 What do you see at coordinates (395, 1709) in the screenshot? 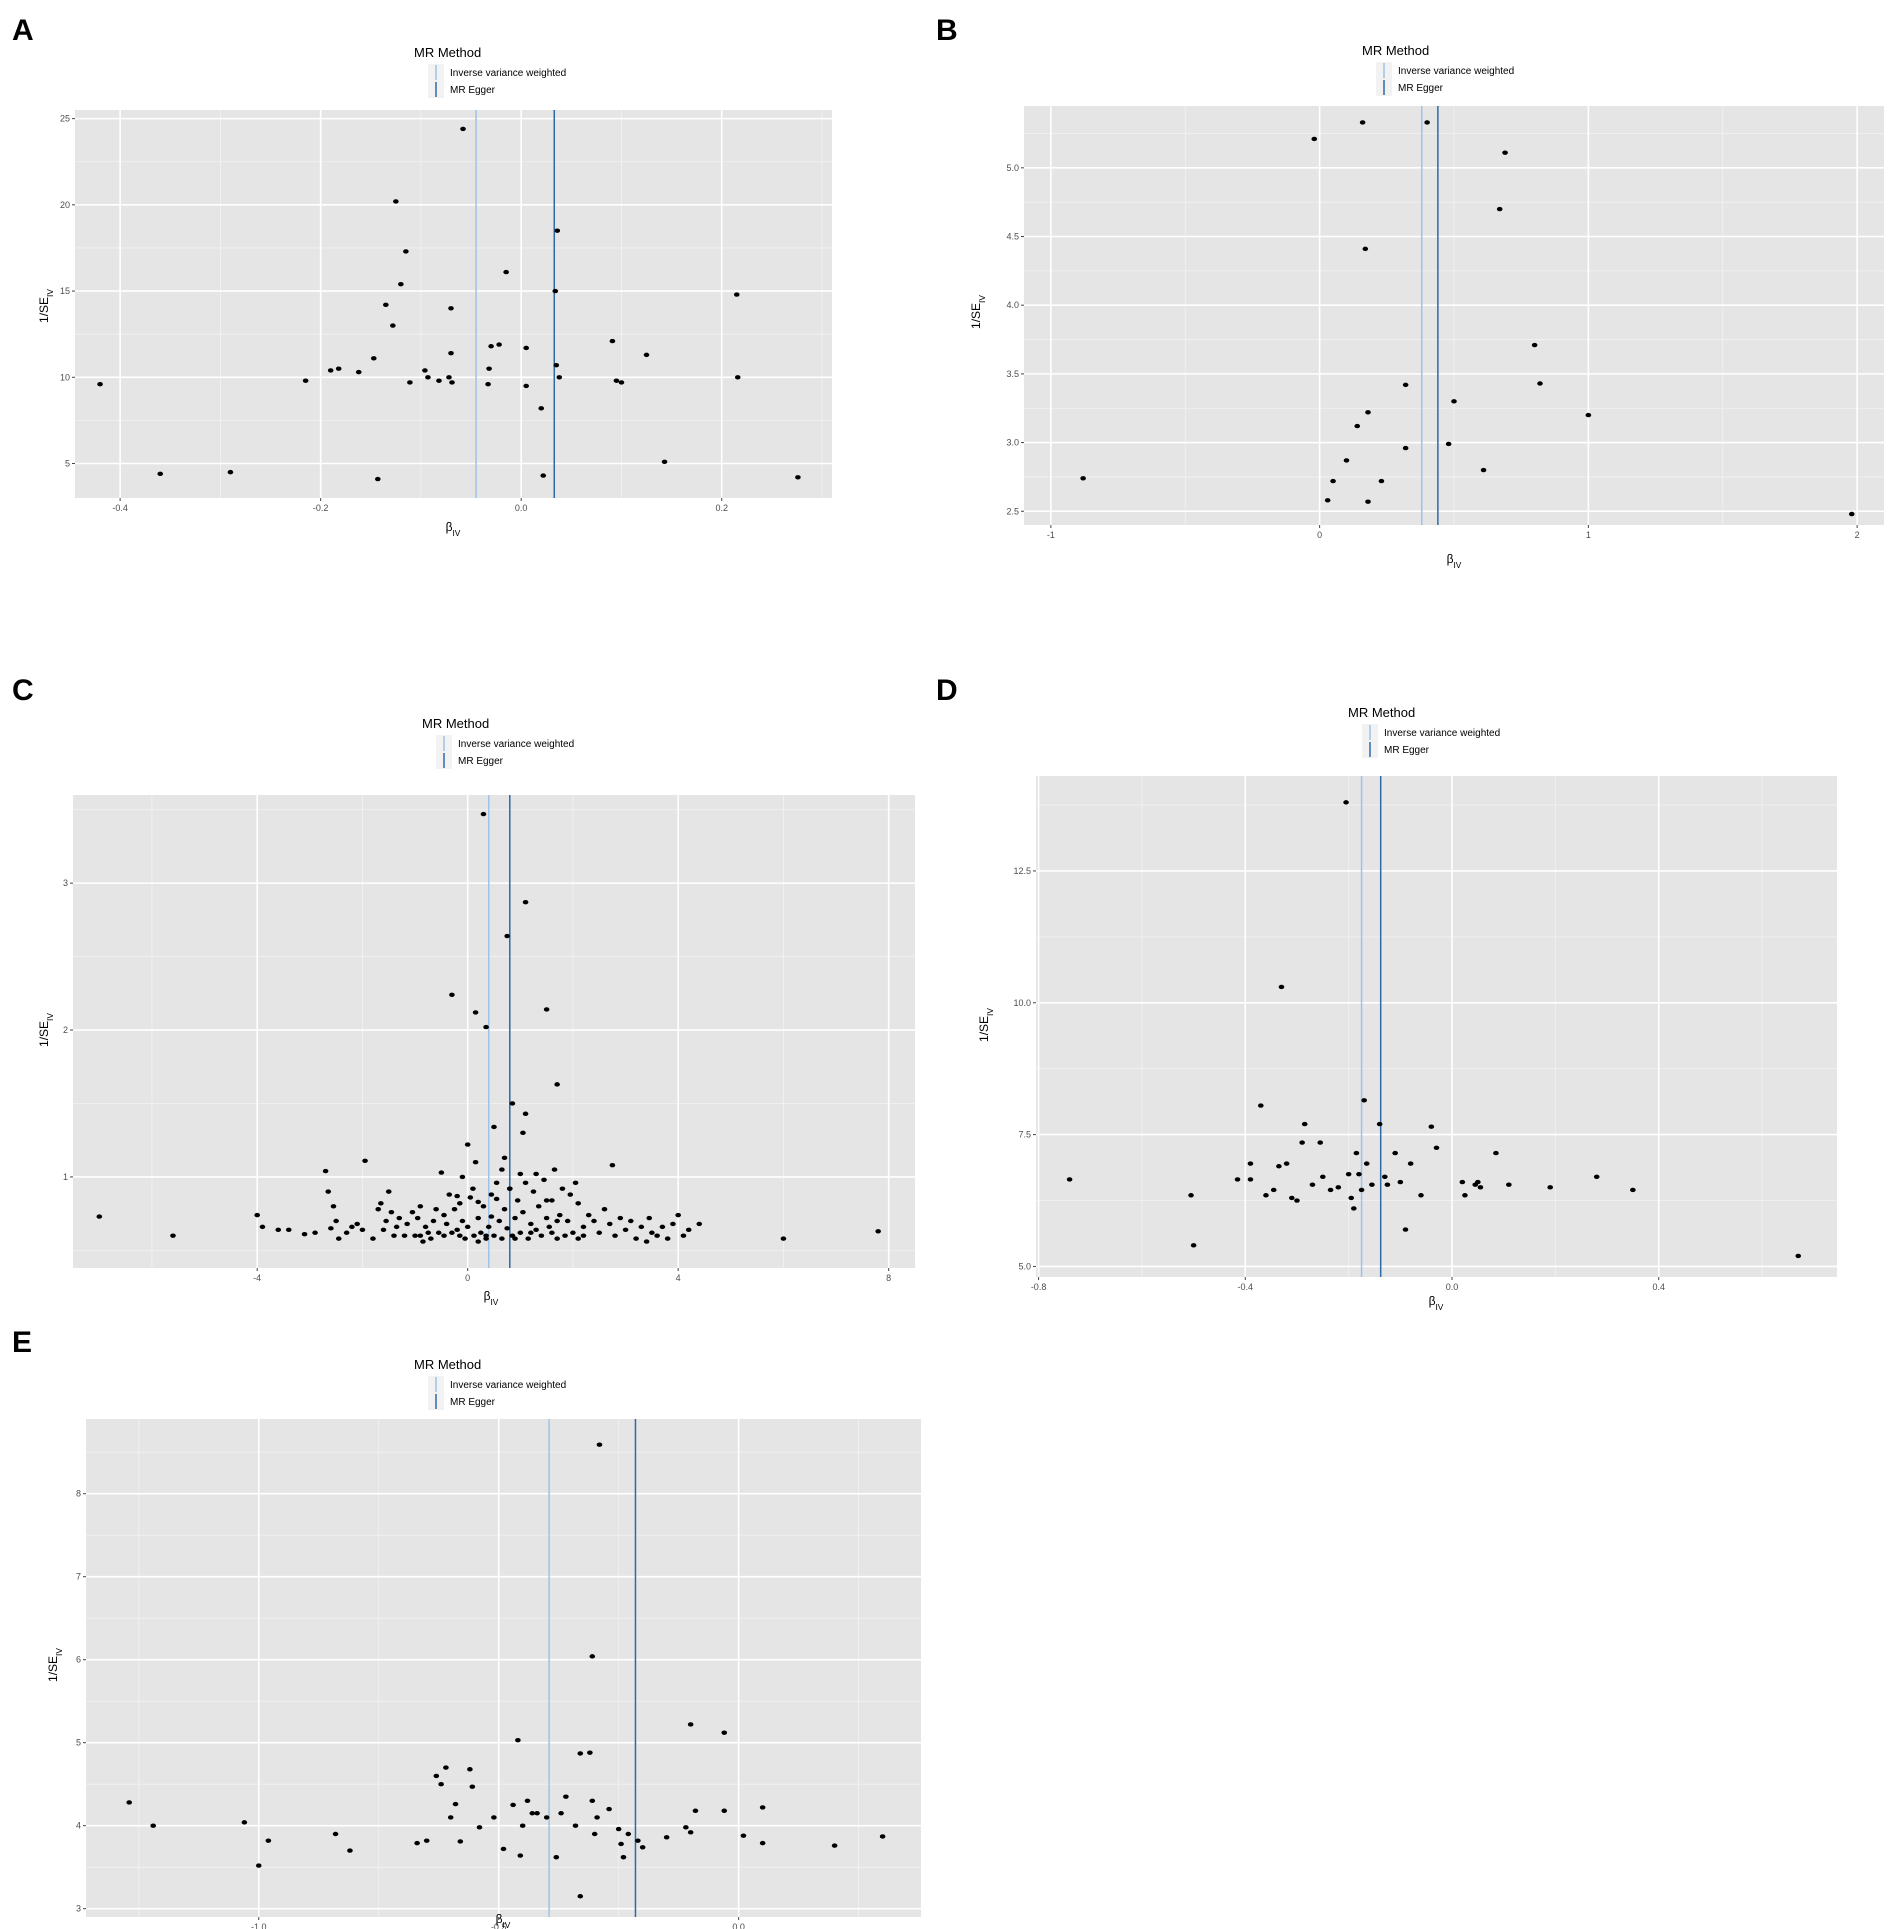
I see `axes: -1.0 -0.5 0.0 3 4 5 6 7 8 βIV 1/SEIV` at bounding box center [395, 1709].